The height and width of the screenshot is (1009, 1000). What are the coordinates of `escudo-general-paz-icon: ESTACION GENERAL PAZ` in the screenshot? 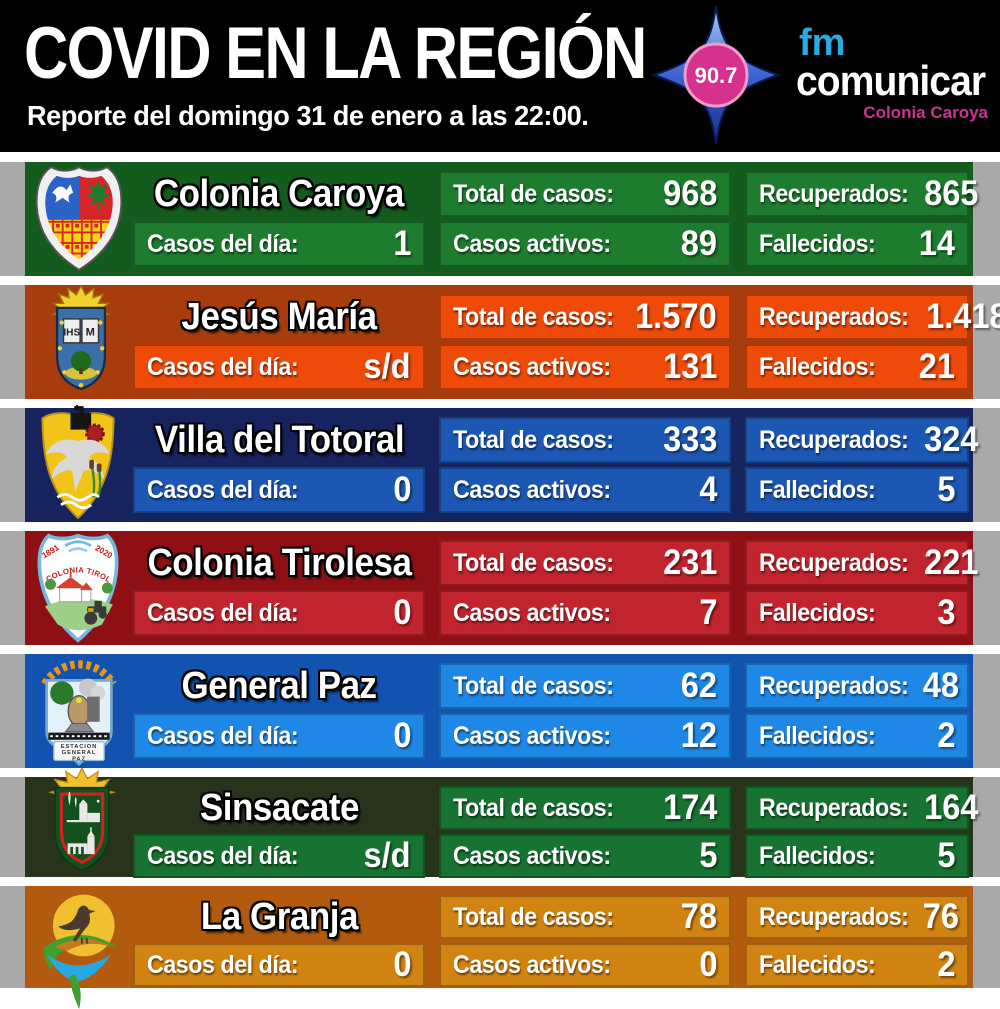 It's located at (79, 713).